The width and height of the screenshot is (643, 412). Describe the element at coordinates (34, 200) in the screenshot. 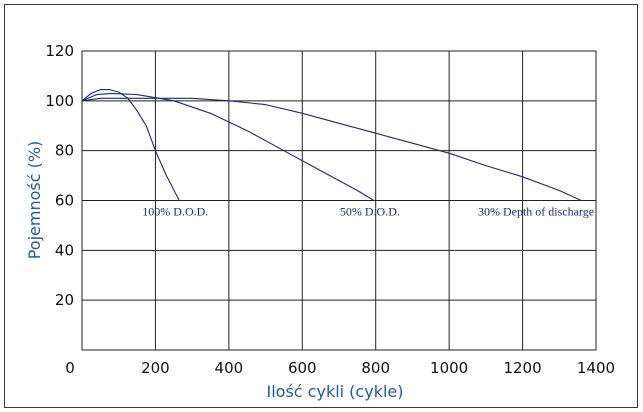

I see `y-axis-title: Pojemność (%)` at that location.